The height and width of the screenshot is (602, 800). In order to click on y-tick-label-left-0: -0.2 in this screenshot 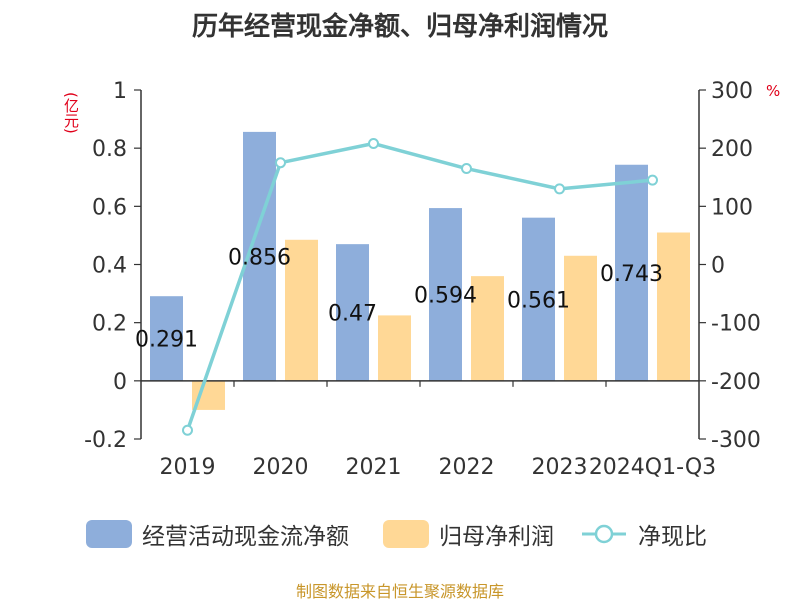, I will do `click(105, 440)`.